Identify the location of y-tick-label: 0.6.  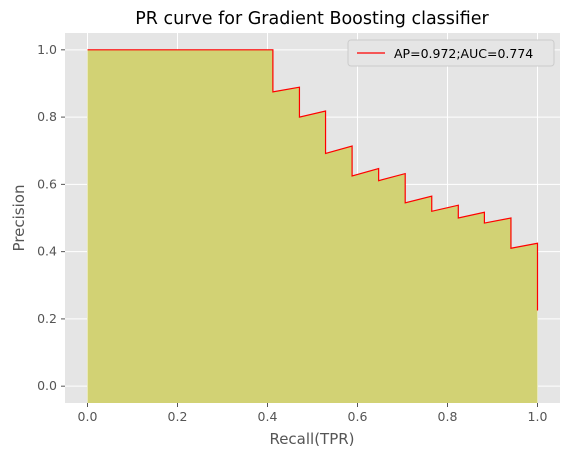
(47, 183).